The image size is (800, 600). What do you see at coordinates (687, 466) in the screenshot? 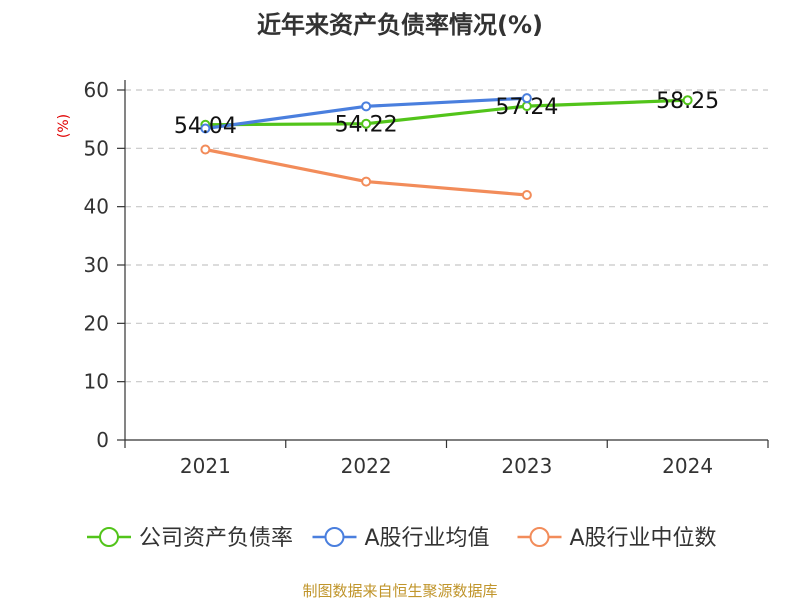
I see `x-tick-label: 2024` at bounding box center [687, 466].